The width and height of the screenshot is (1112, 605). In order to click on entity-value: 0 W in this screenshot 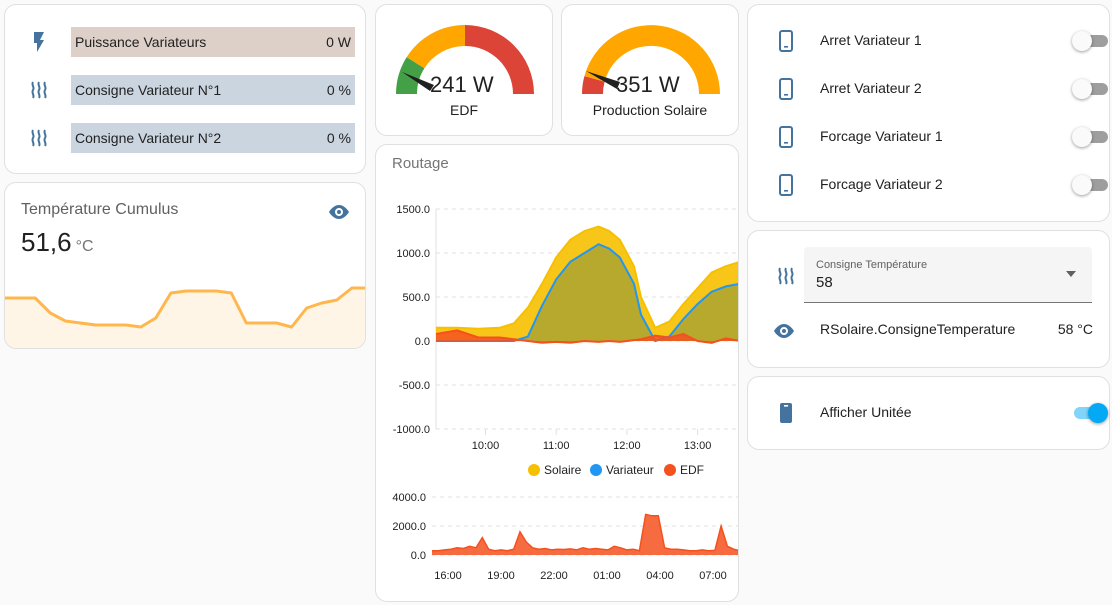, I will do `click(338, 42)`.